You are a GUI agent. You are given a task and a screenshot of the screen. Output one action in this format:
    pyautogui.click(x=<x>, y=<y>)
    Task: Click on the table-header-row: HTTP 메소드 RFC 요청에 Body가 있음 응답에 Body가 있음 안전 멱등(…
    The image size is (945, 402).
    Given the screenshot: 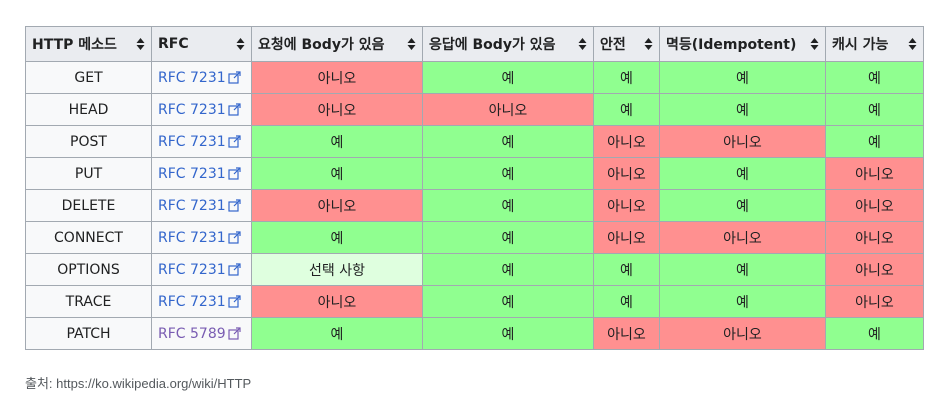 What is the action you would take?
    pyautogui.click(x=474, y=44)
    